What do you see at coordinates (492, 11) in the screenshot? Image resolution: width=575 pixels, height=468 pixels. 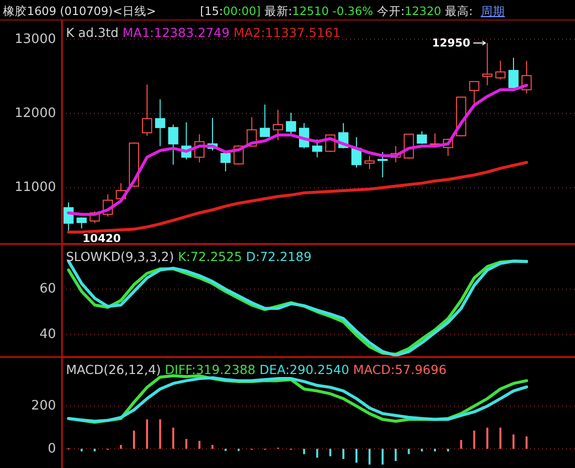 I see `text: 周期` at bounding box center [492, 11].